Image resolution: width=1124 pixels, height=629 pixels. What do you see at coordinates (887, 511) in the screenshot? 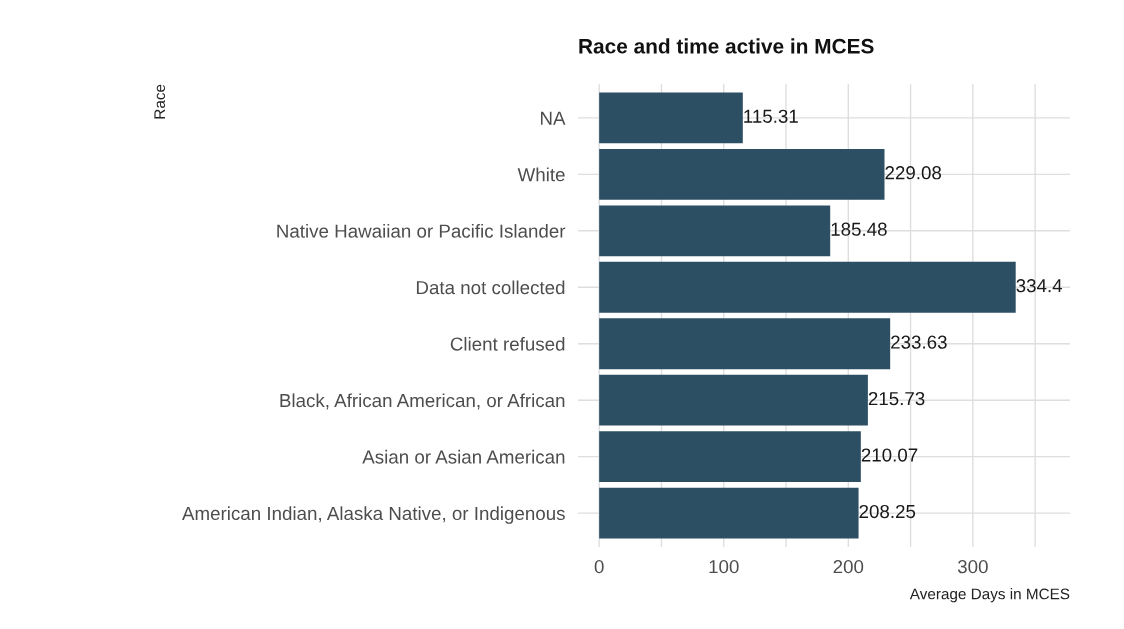
I see `data-label: 208.25` at bounding box center [887, 511].